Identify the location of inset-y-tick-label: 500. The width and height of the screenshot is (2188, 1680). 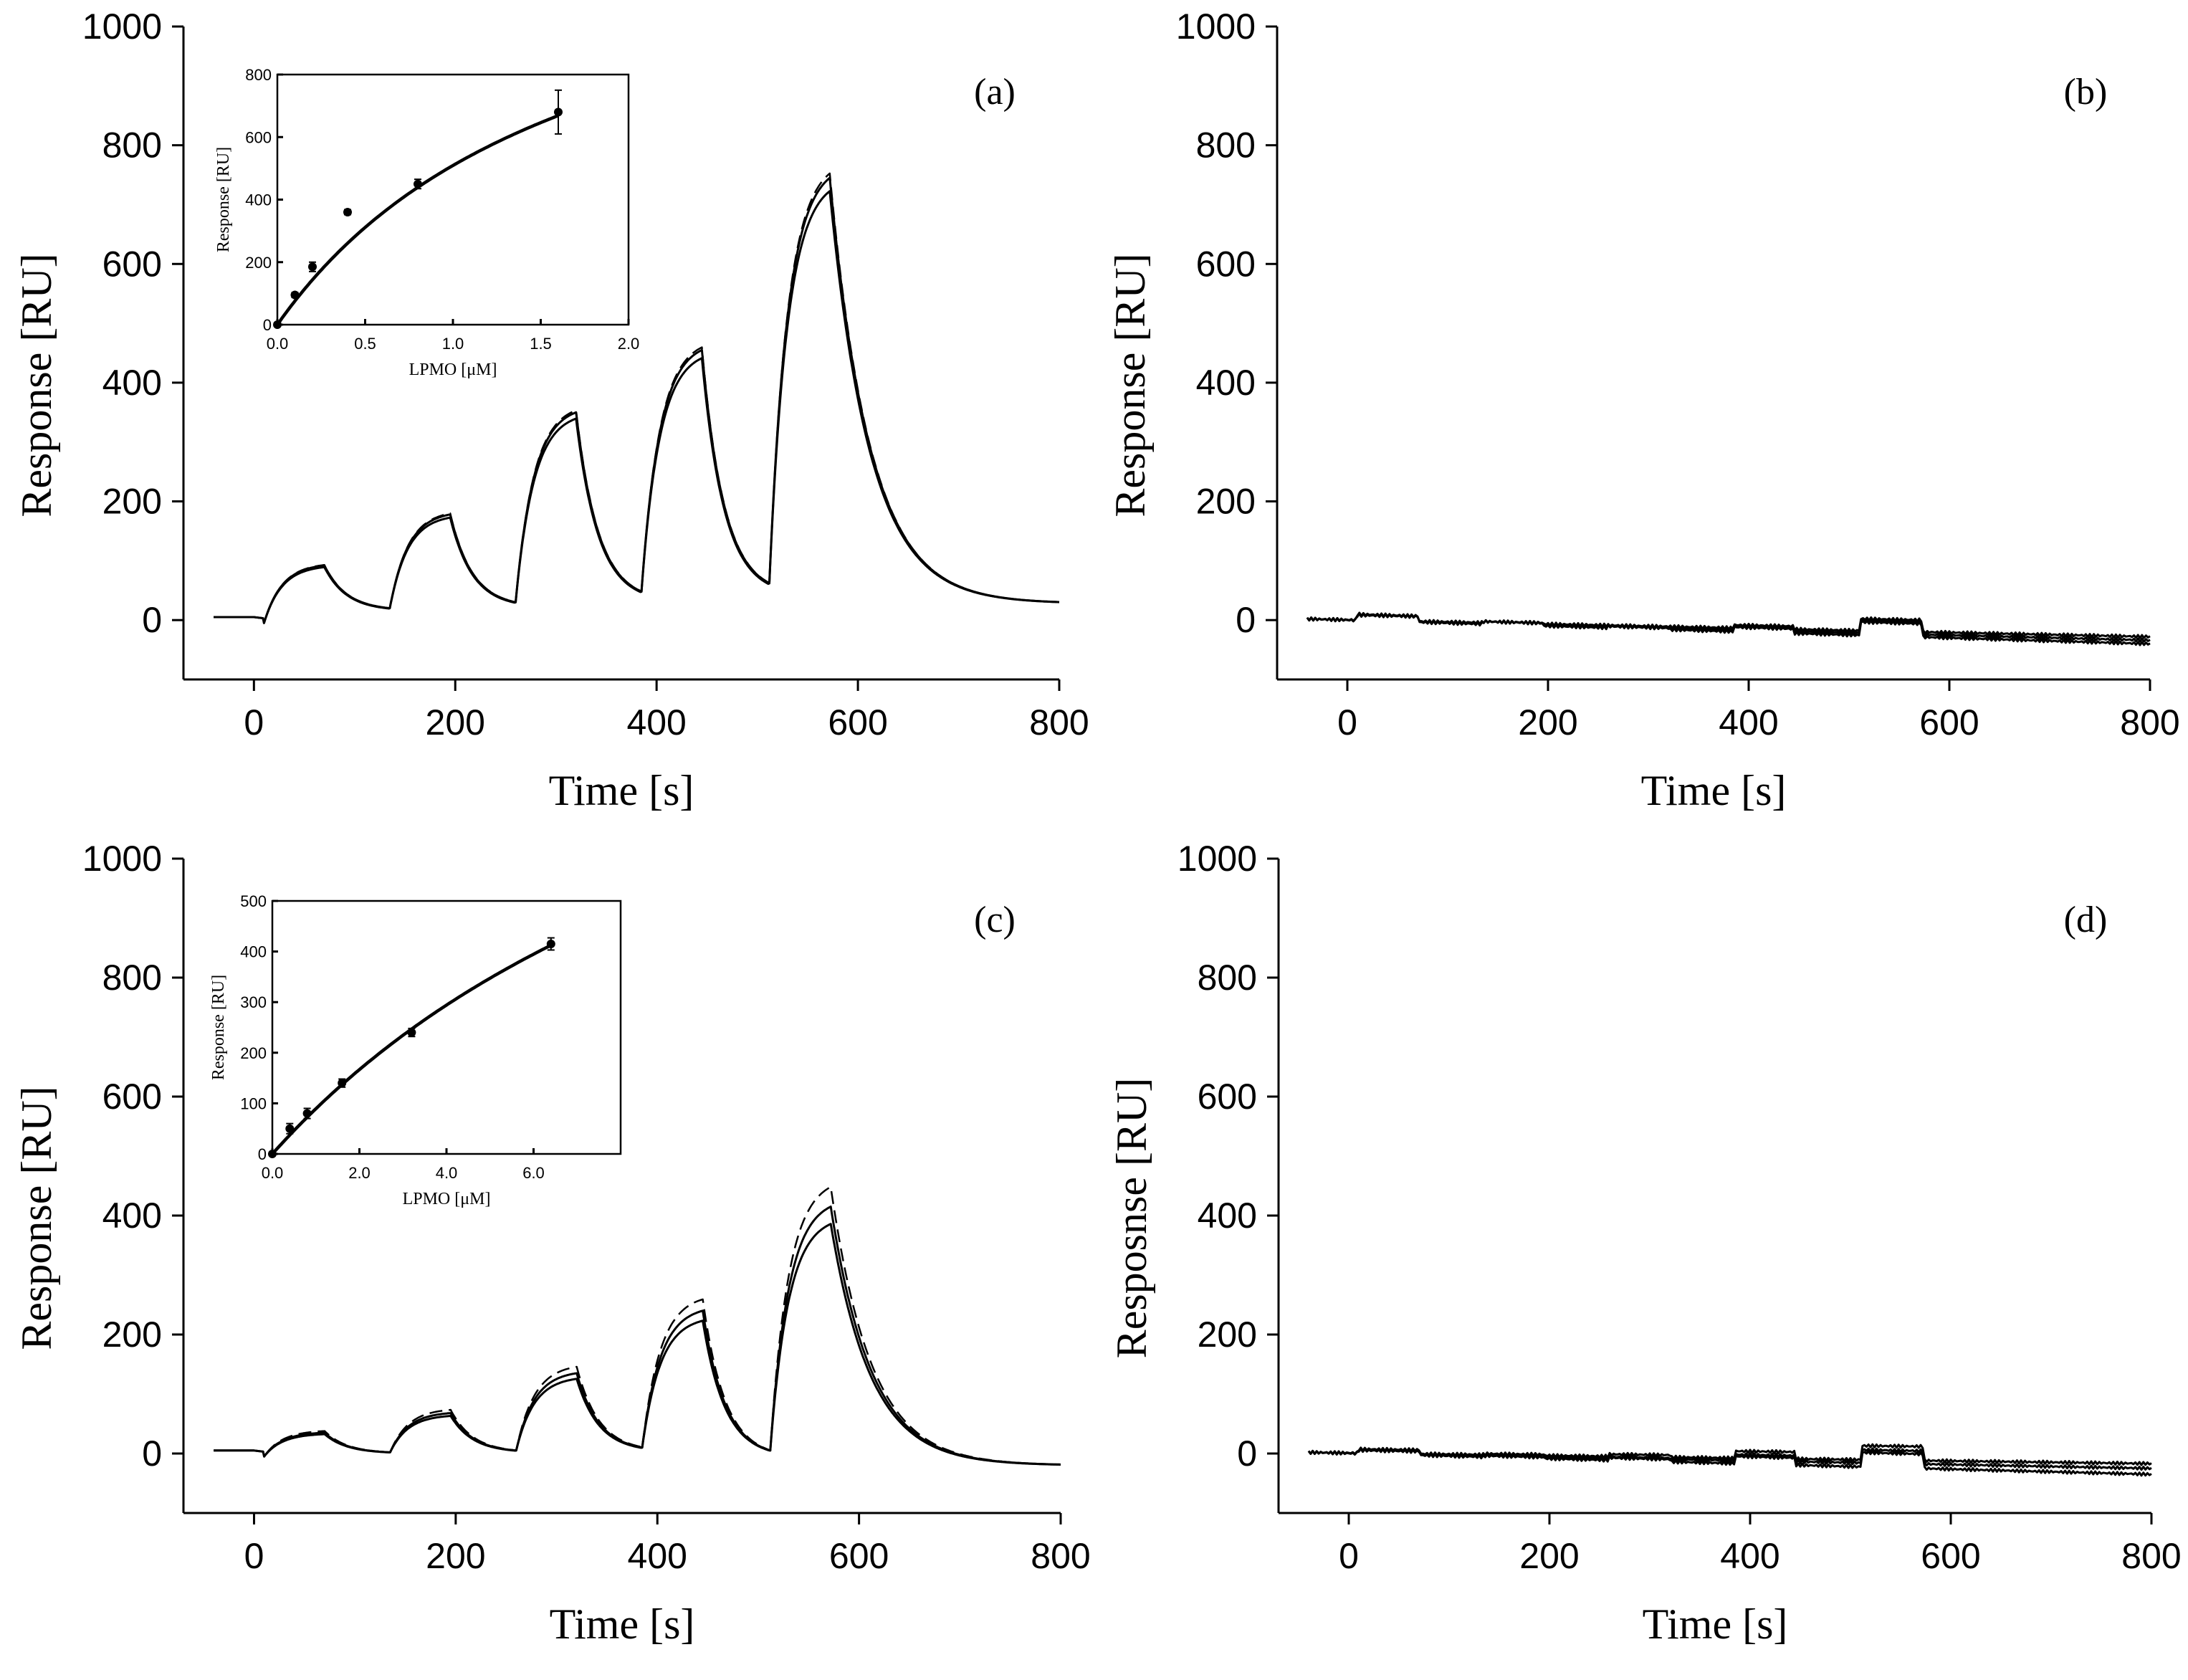
(254, 901).